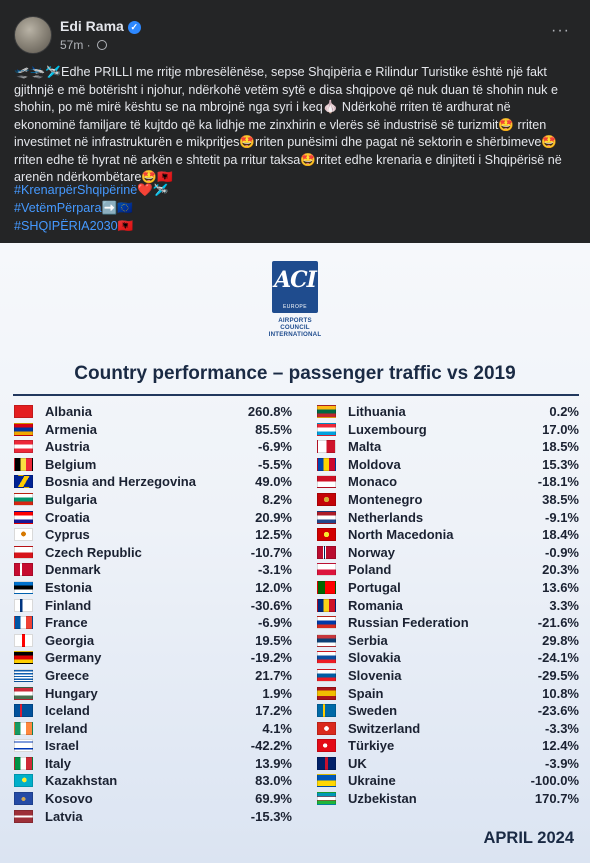 Image resolution: width=590 pixels, height=863 pixels. Describe the element at coordinates (382, 799) in the screenshot. I see `country-name: Uzbekistan` at that location.